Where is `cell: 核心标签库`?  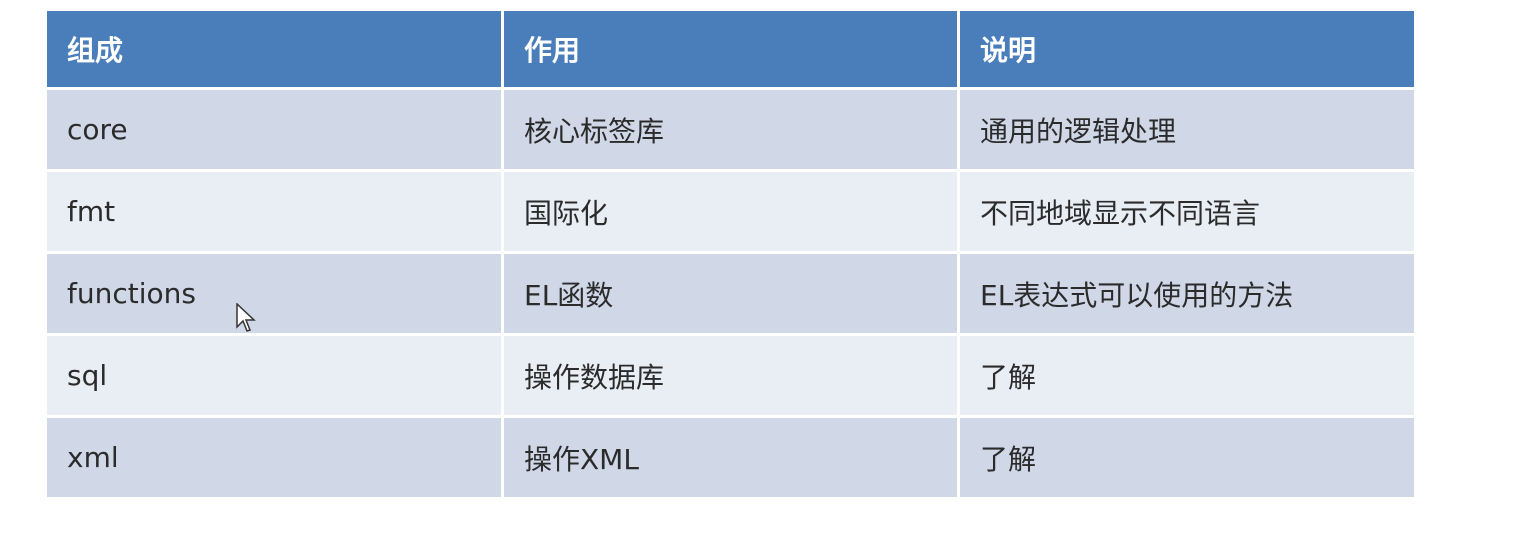
cell: 核心标签库 is located at coordinates (730, 129).